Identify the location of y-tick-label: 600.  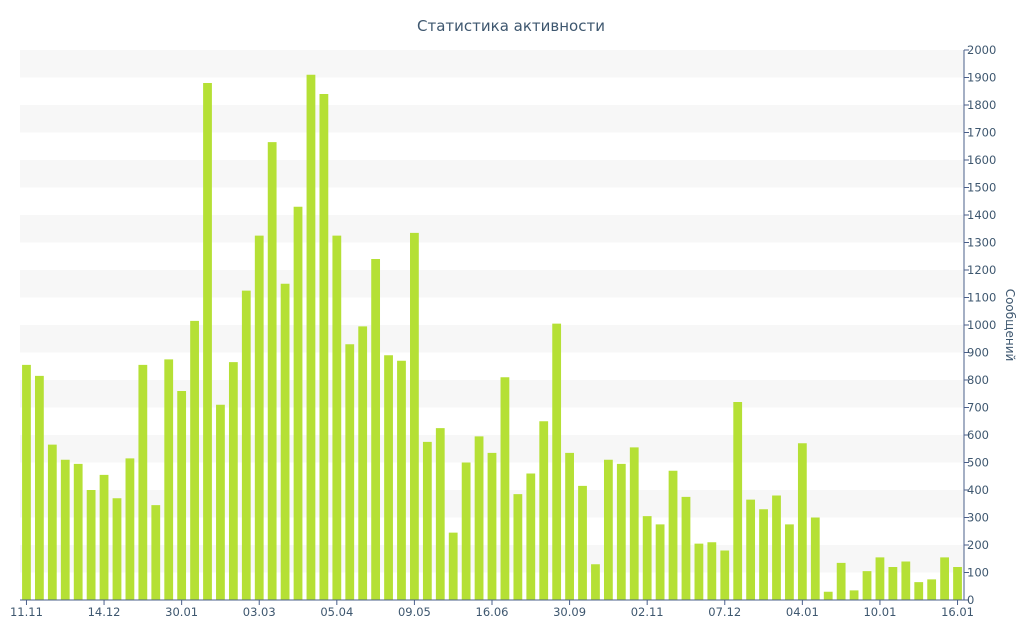
(978, 435).